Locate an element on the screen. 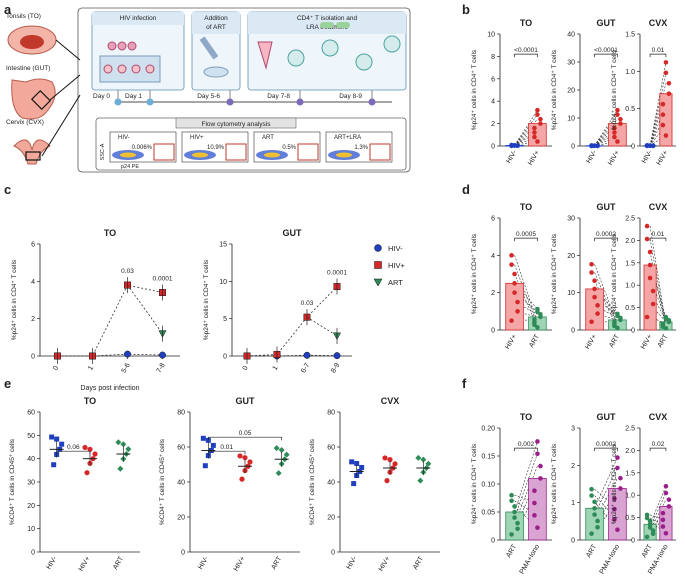 The image size is (685, 588). p-value-label: 0.0002 is located at coordinates (606, 234).